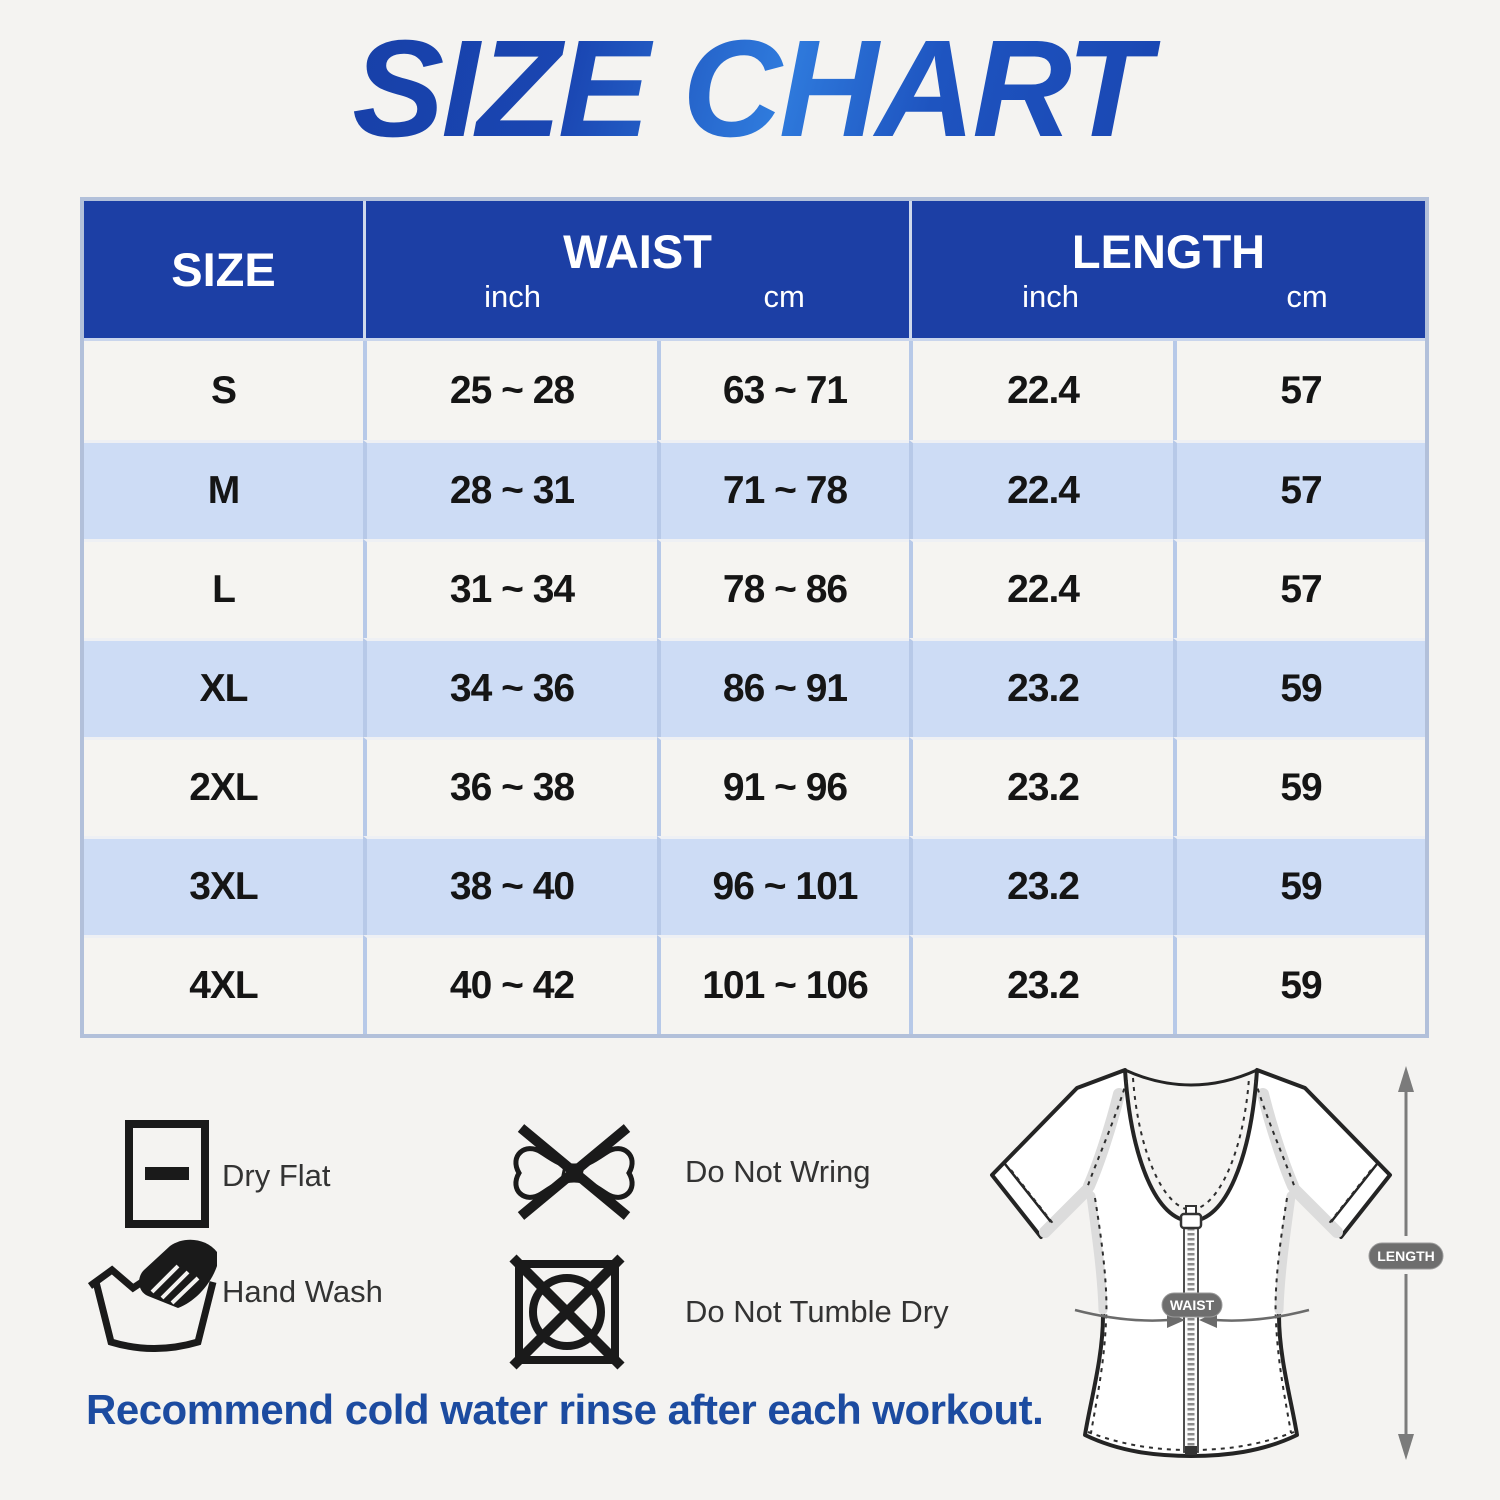 The height and width of the screenshot is (1500, 1500). I want to click on waist-inch-value: 38 ~ 40, so click(510, 885).